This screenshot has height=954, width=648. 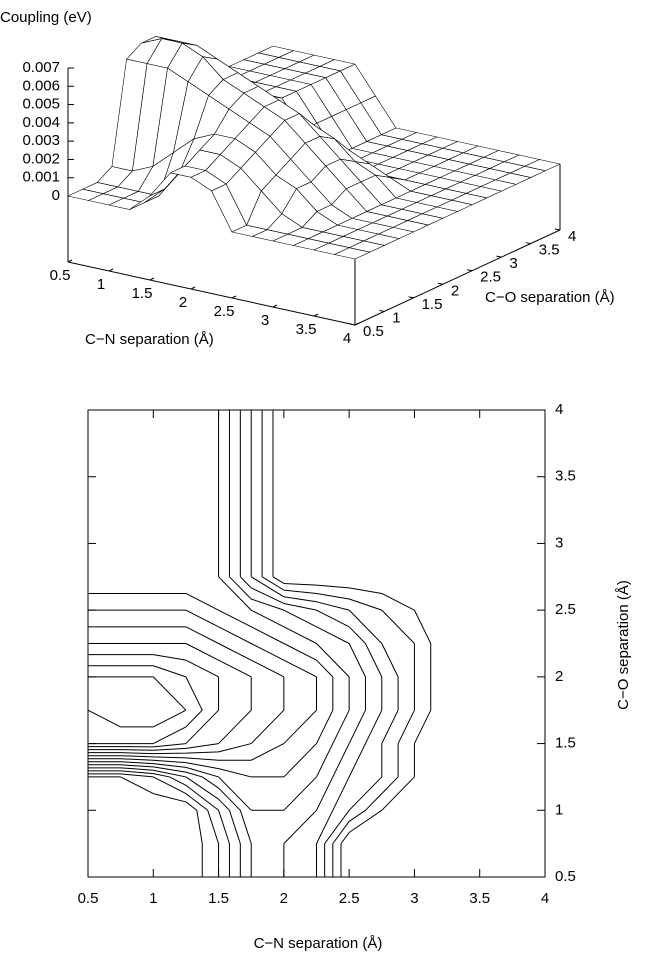 What do you see at coordinates (41, 104) in the screenshot?
I see `z-tick-label: 0.005` at bounding box center [41, 104].